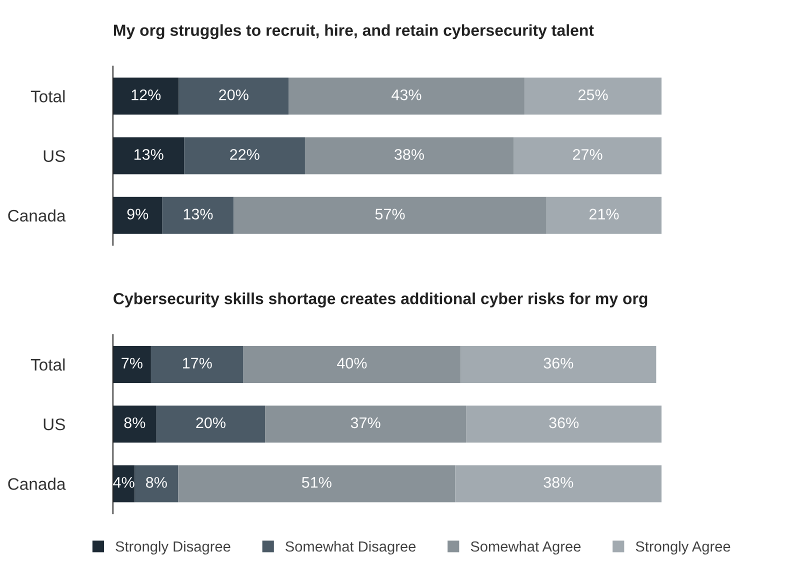 Image resolution: width=801 pixels, height=577 pixels. What do you see at coordinates (525, 547) in the screenshot?
I see `legend-label: Somewhat Agree` at bounding box center [525, 547].